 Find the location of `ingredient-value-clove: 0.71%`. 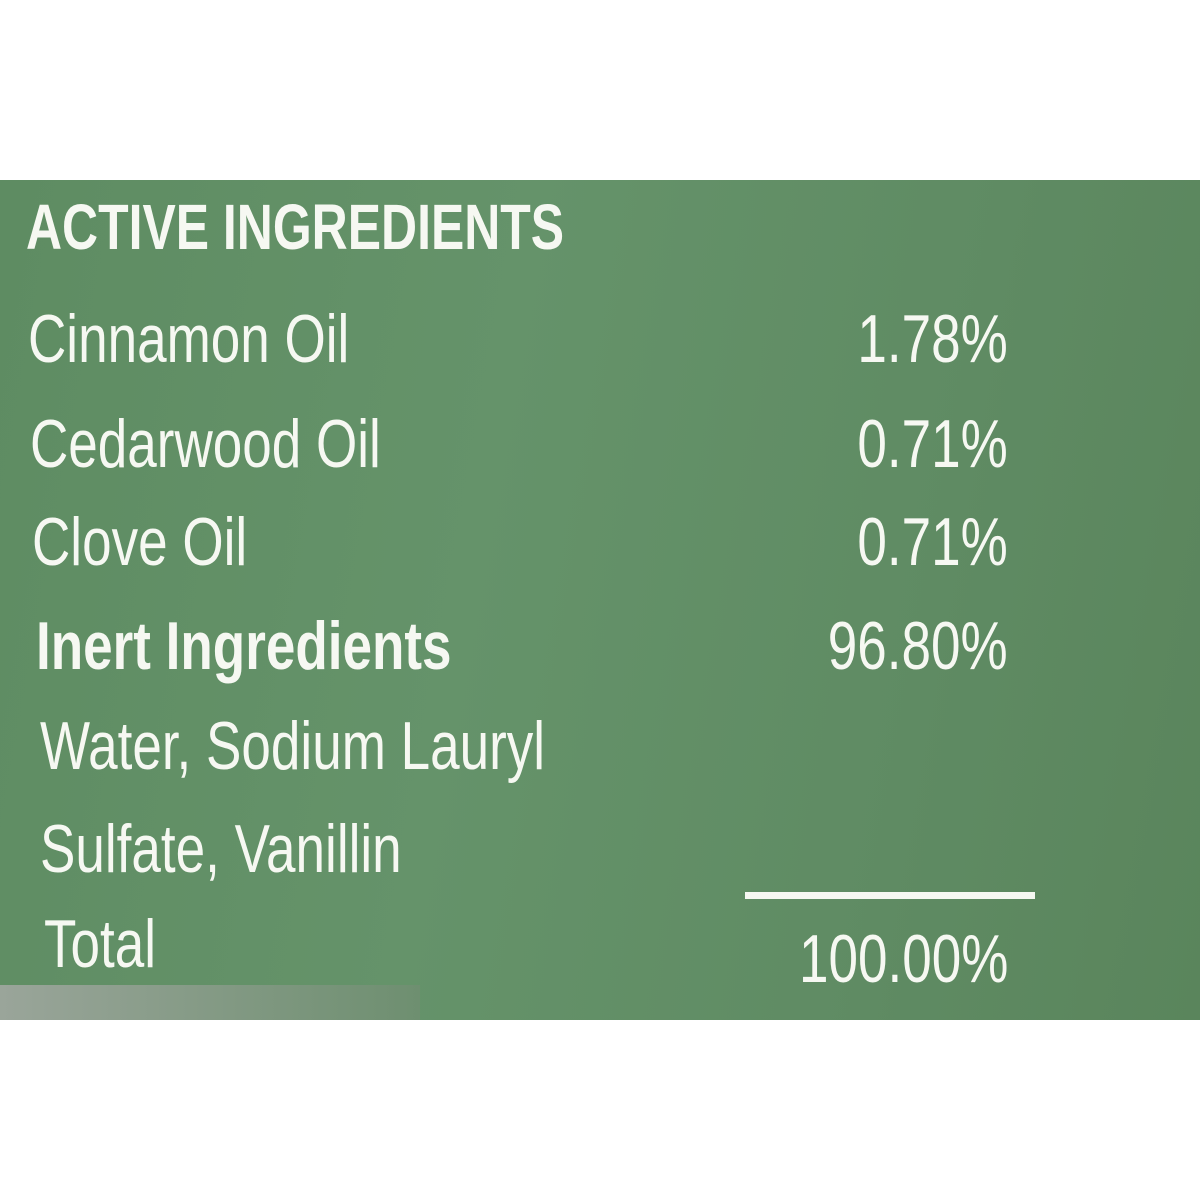

ingredient-value-clove: 0.71% is located at coordinates (932, 542).